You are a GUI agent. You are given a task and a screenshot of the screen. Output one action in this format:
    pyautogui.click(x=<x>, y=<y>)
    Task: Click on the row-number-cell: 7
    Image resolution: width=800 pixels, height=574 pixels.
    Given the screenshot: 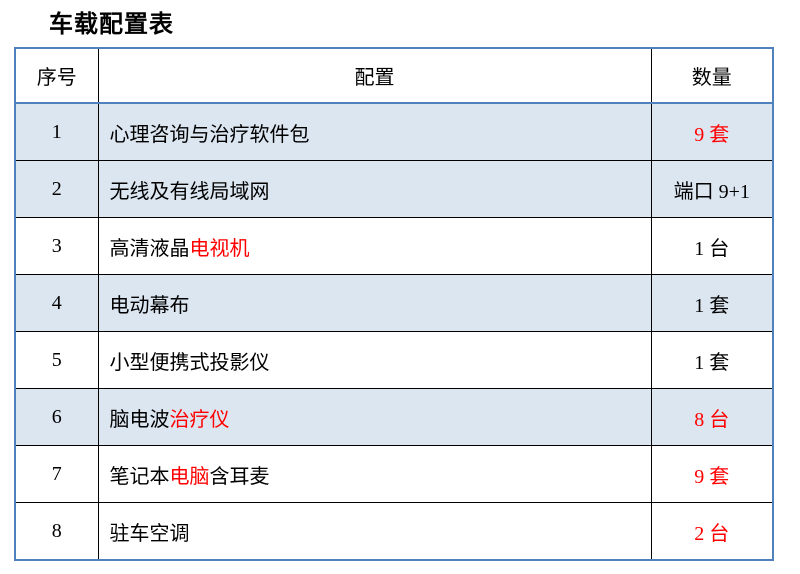 What is the action you would take?
    pyautogui.click(x=56, y=474)
    